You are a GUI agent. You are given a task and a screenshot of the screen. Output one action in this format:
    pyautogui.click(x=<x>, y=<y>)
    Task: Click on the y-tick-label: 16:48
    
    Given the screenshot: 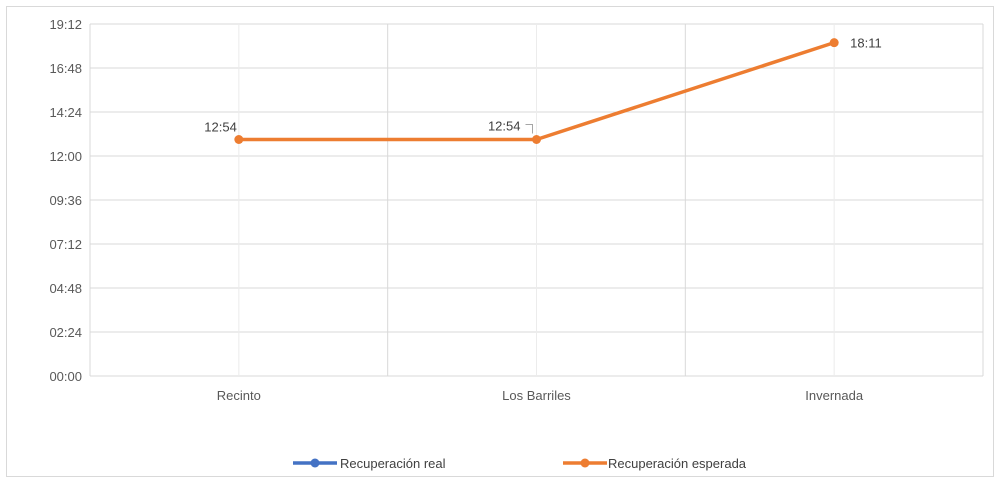 What is the action you would take?
    pyautogui.click(x=65, y=68)
    